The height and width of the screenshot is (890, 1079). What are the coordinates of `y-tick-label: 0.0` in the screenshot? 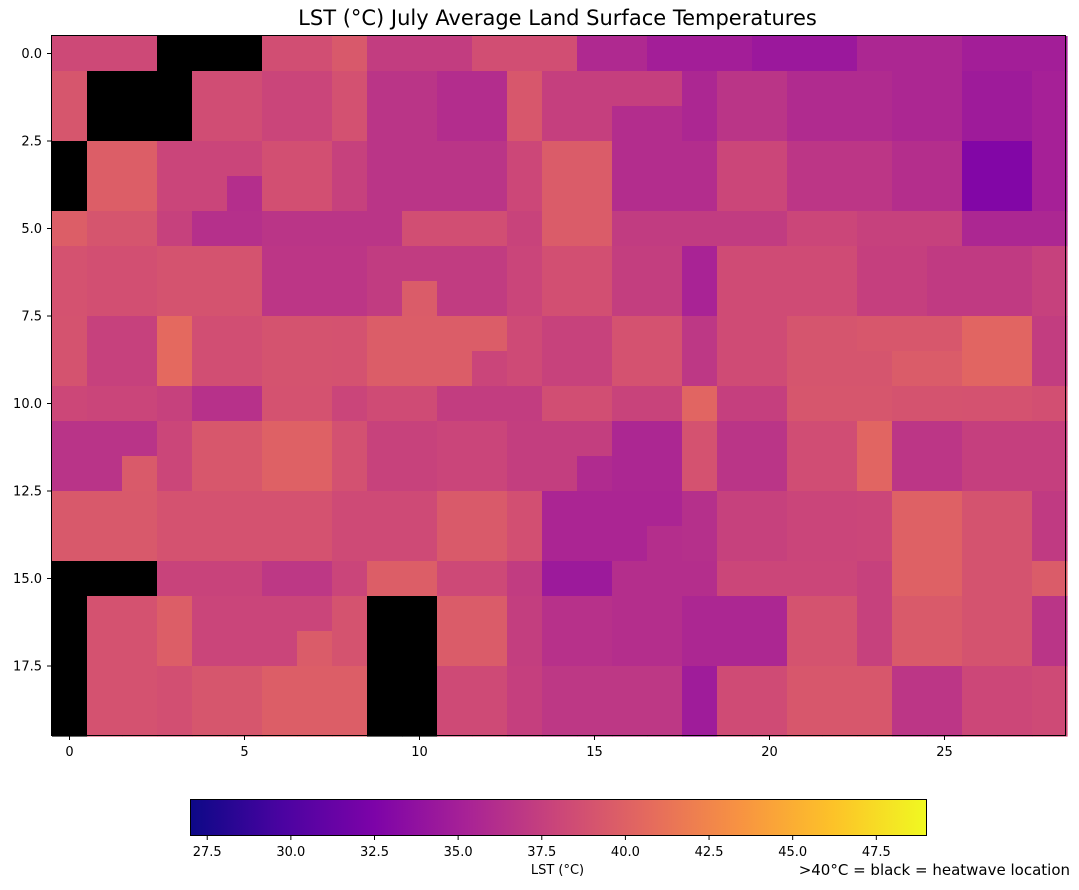 It's located at (31, 54).